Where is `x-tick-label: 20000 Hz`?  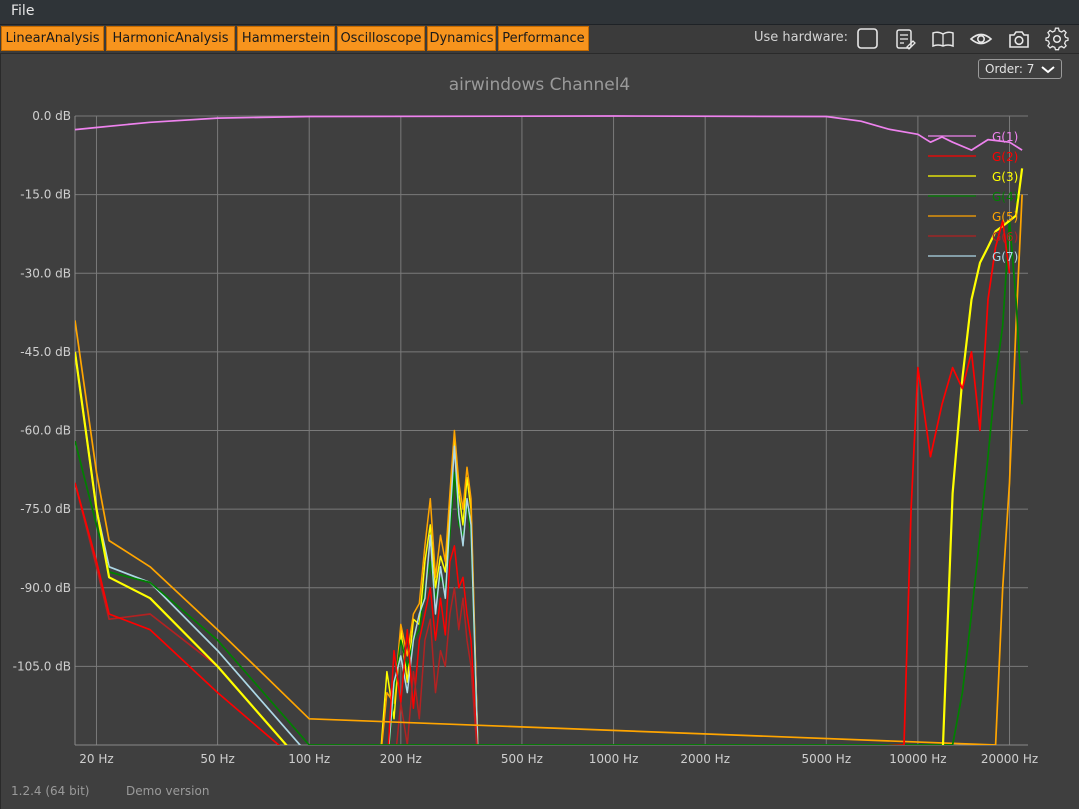
x-tick-label: 20000 Hz is located at coordinates (1009, 759).